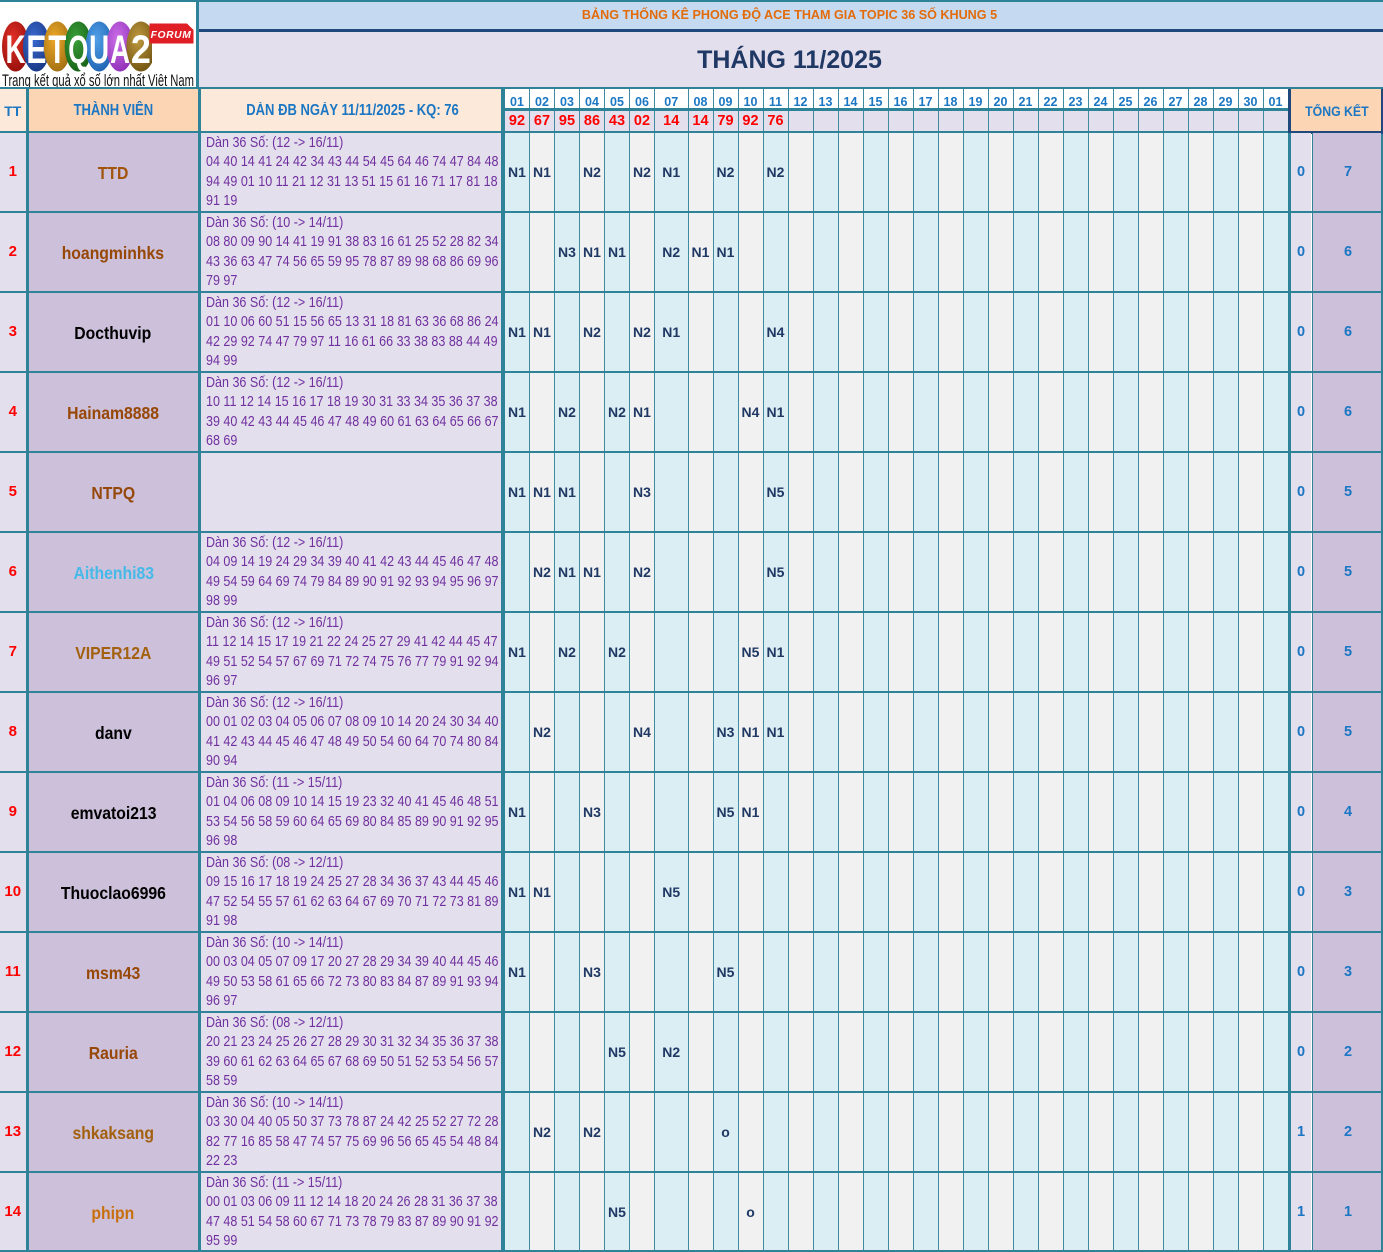 The image size is (1383, 1252). Describe the element at coordinates (99, 50) in the screenshot. I see `svg-text: U` at that location.